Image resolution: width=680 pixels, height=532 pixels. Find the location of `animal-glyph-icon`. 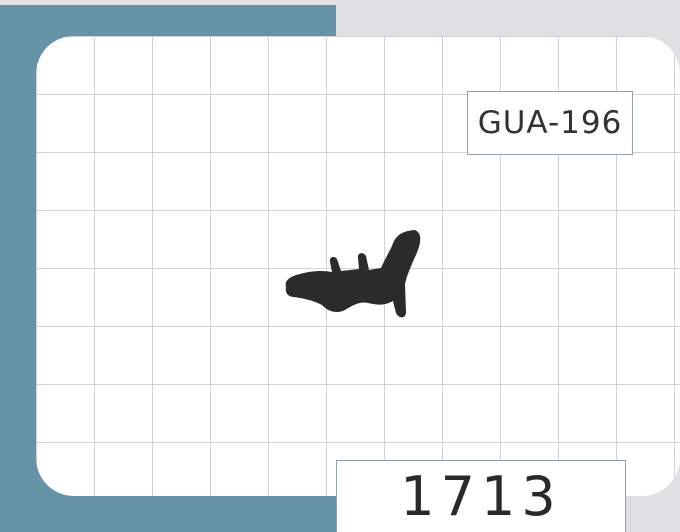

animal-glyph-icon is located at coordinates (353, 274).